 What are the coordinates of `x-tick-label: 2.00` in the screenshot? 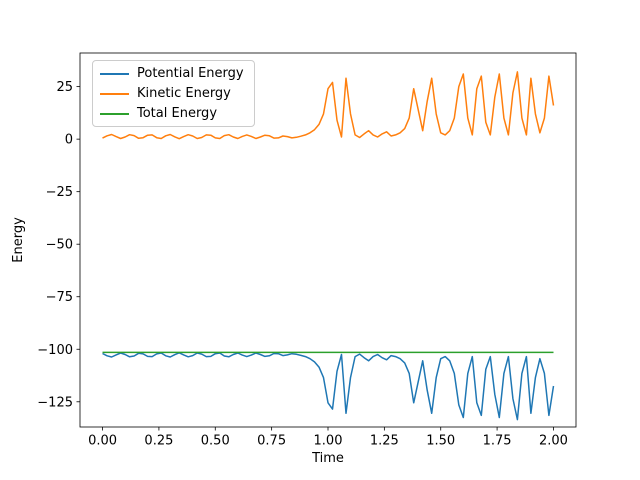 It's located at (553, 441).